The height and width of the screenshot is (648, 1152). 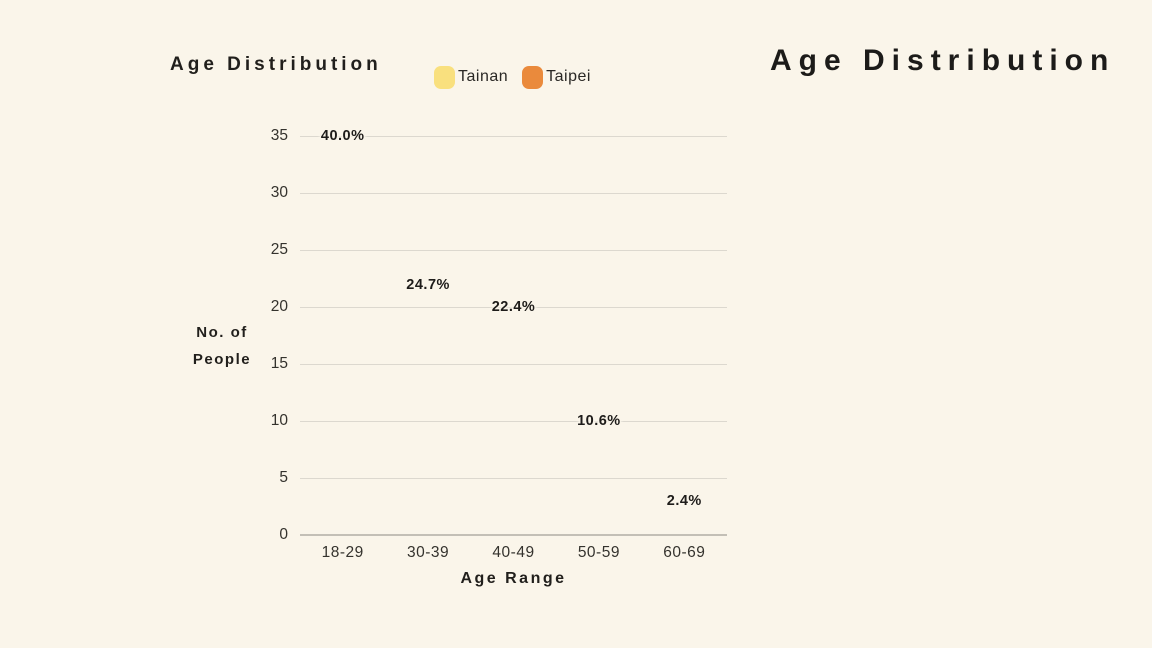 I want to click on y-tick-label: 25, so click(x=279, y=249).